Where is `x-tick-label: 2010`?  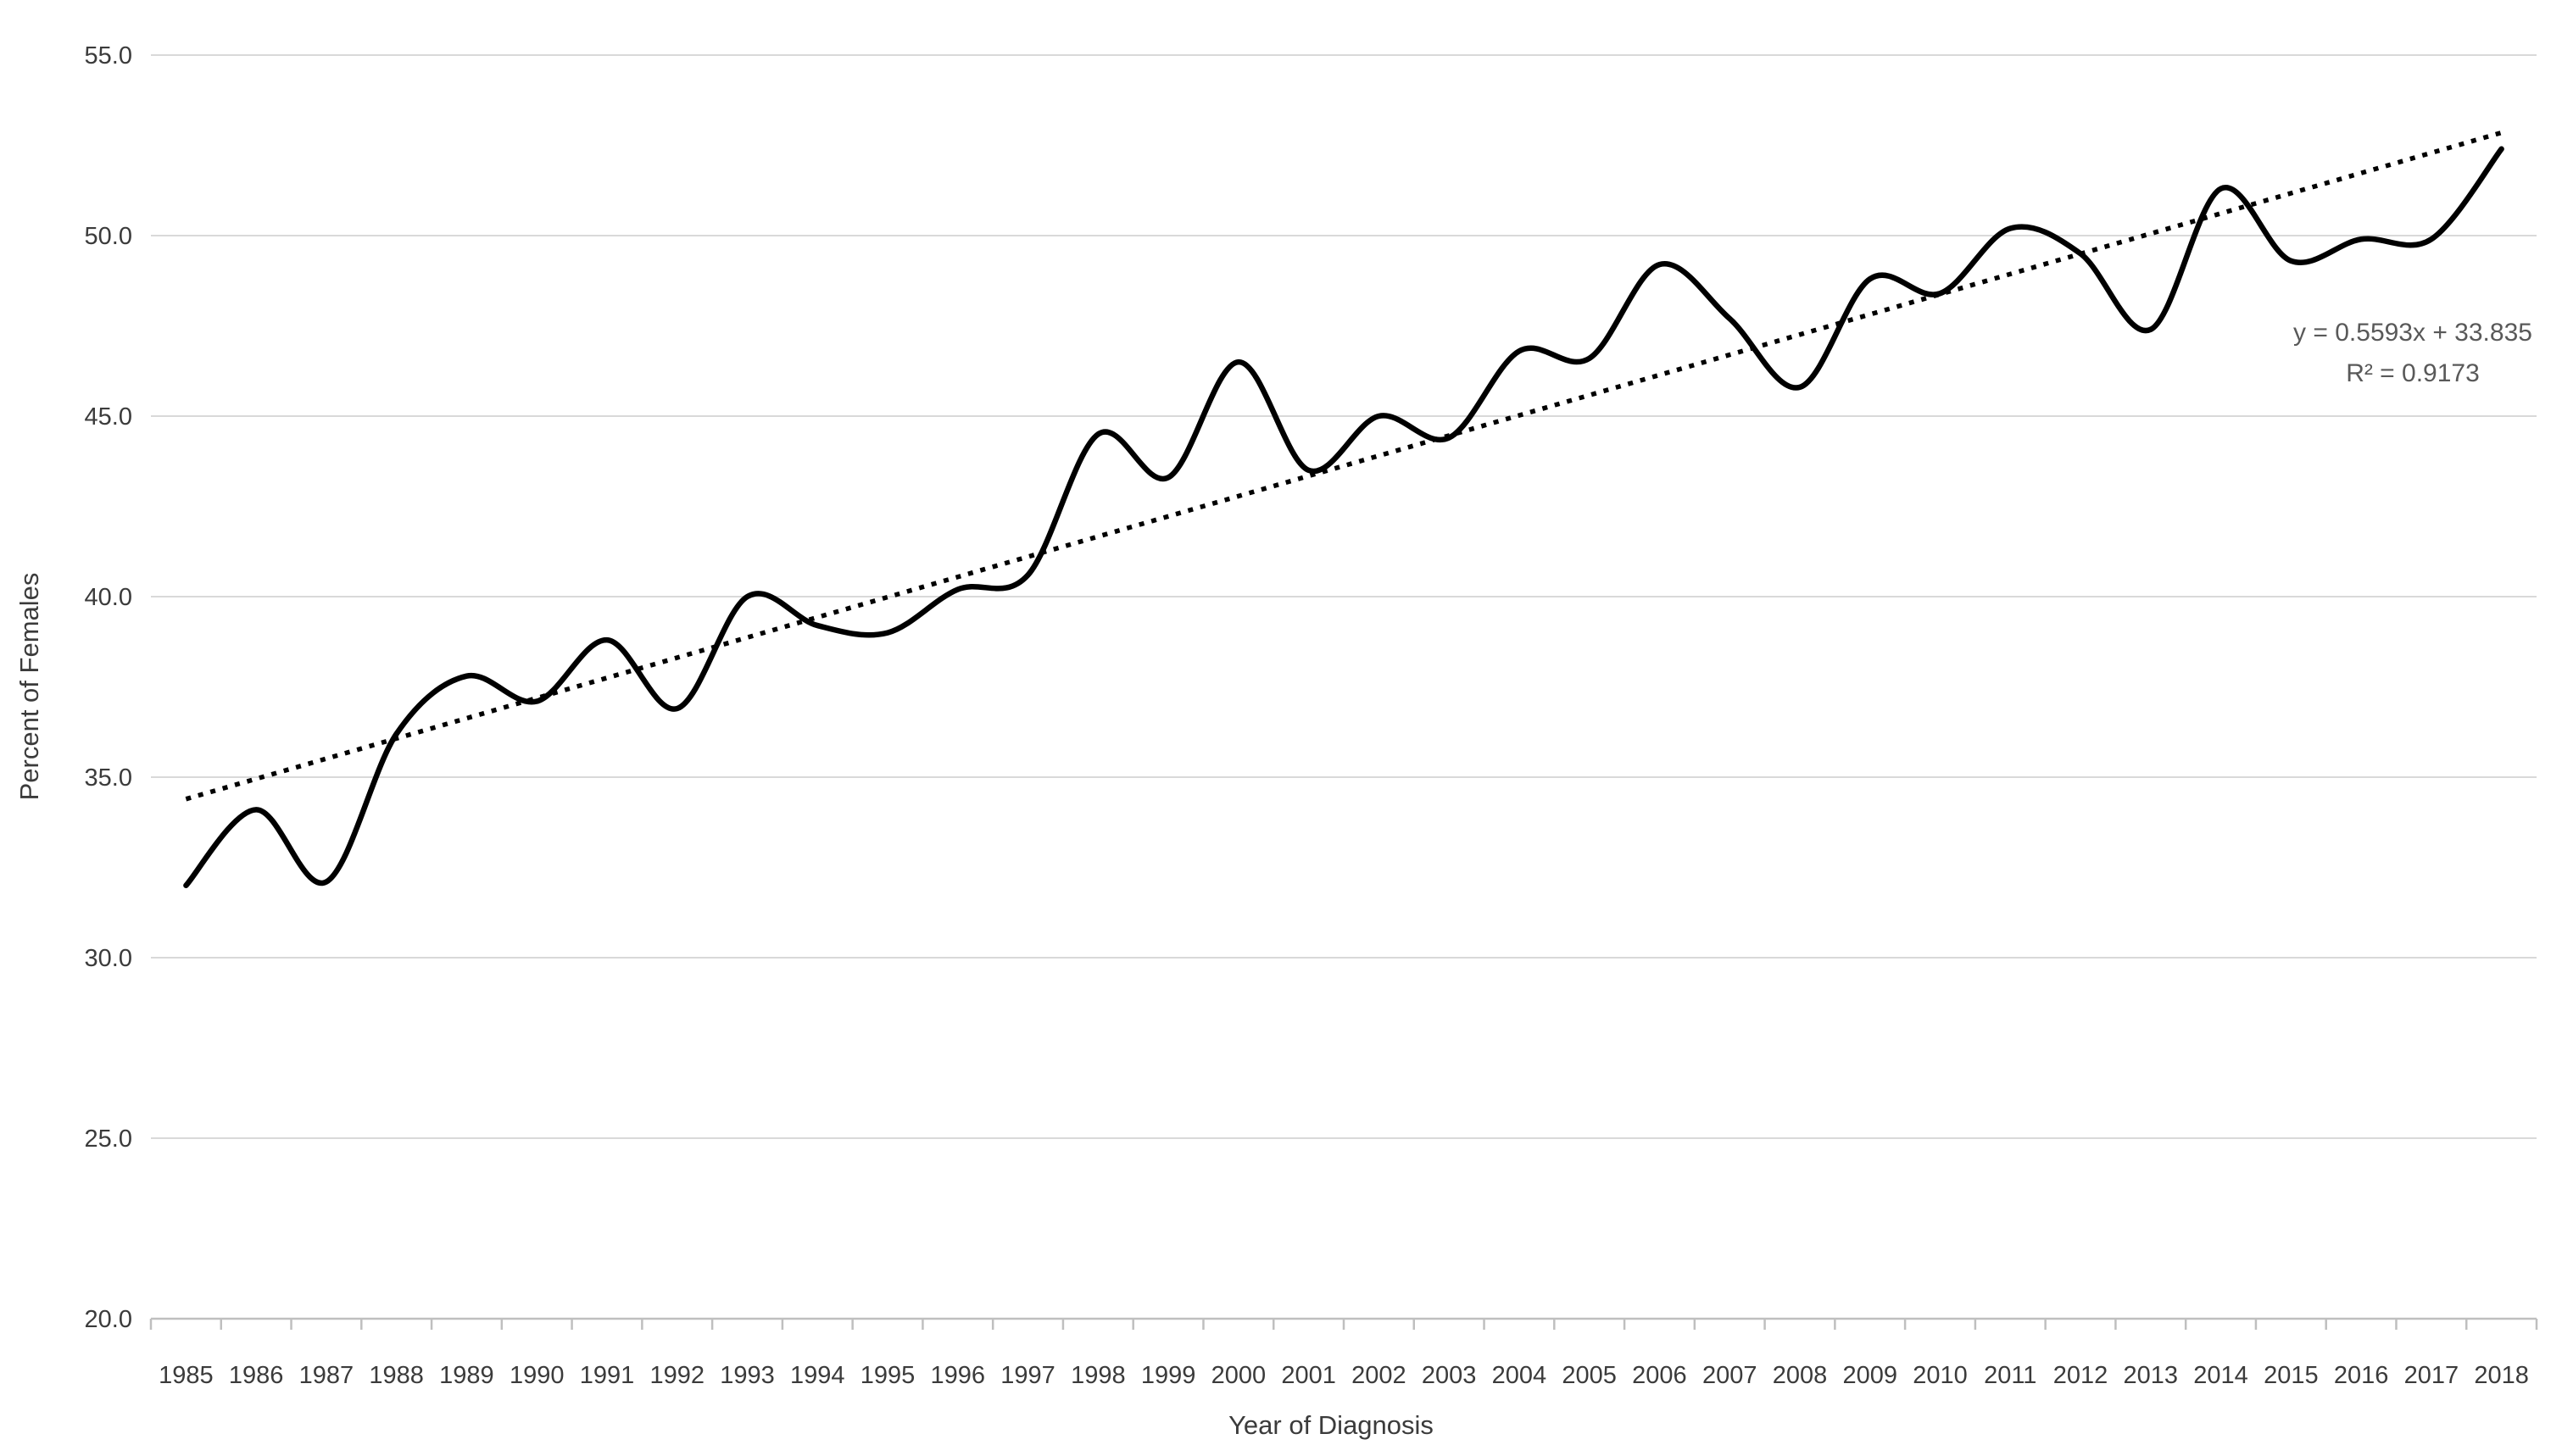
x-tick-label: 2010 is located at coordinates (1940, 1375).